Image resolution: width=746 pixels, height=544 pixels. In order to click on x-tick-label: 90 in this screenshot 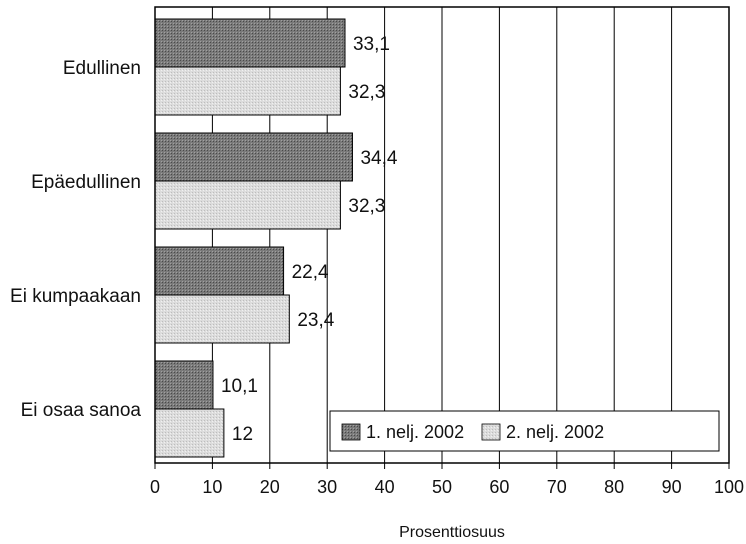, I will do `click(672, 487)`.